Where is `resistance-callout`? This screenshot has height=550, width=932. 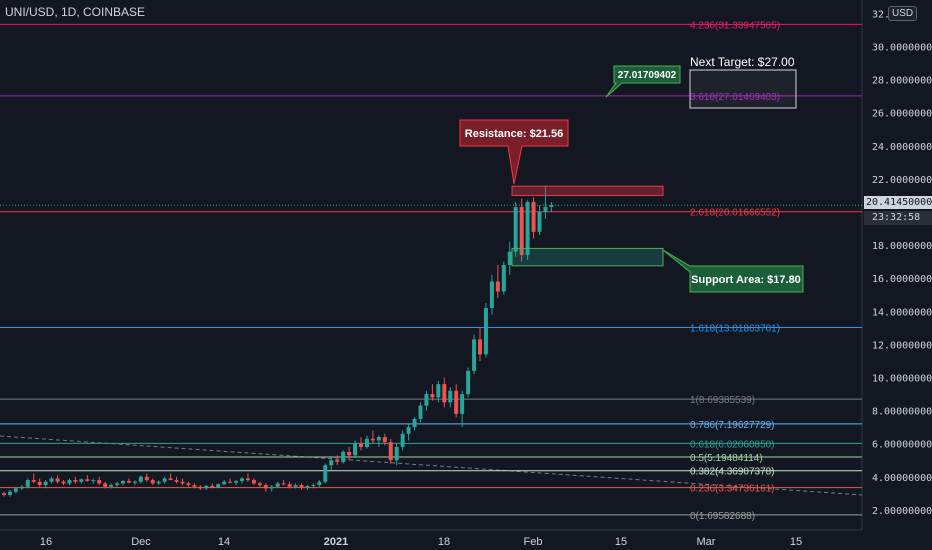
resistance-callout is located at coordinates (514, 152).